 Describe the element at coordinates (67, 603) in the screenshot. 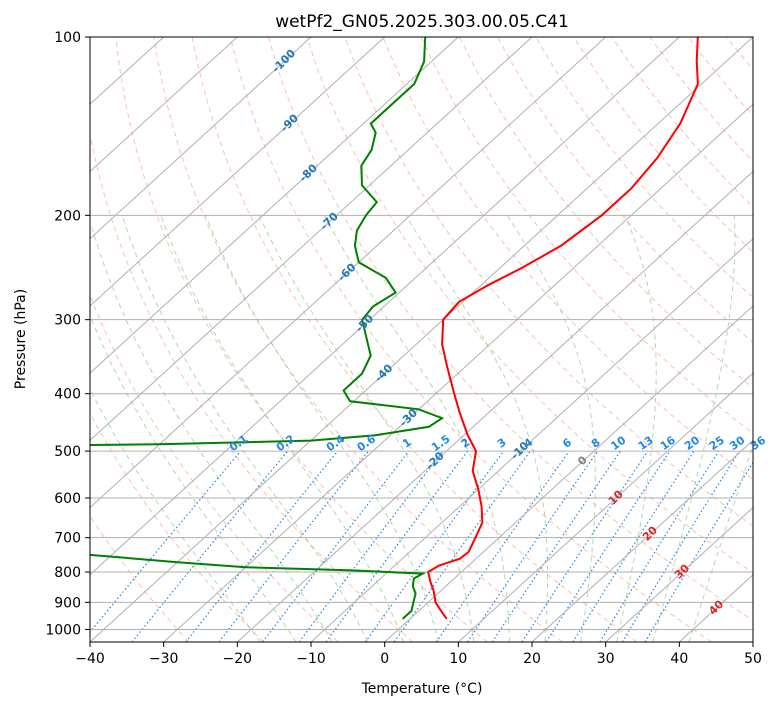

I see `y-tick-label: 900` at that location.